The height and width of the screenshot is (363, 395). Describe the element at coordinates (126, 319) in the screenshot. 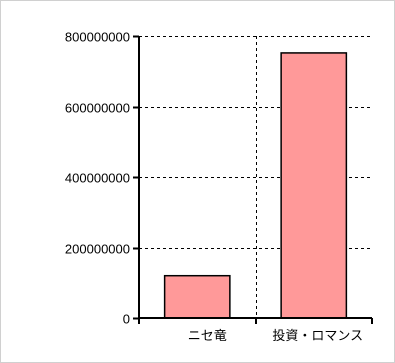

I see `y-tick-label: 0` at that location.